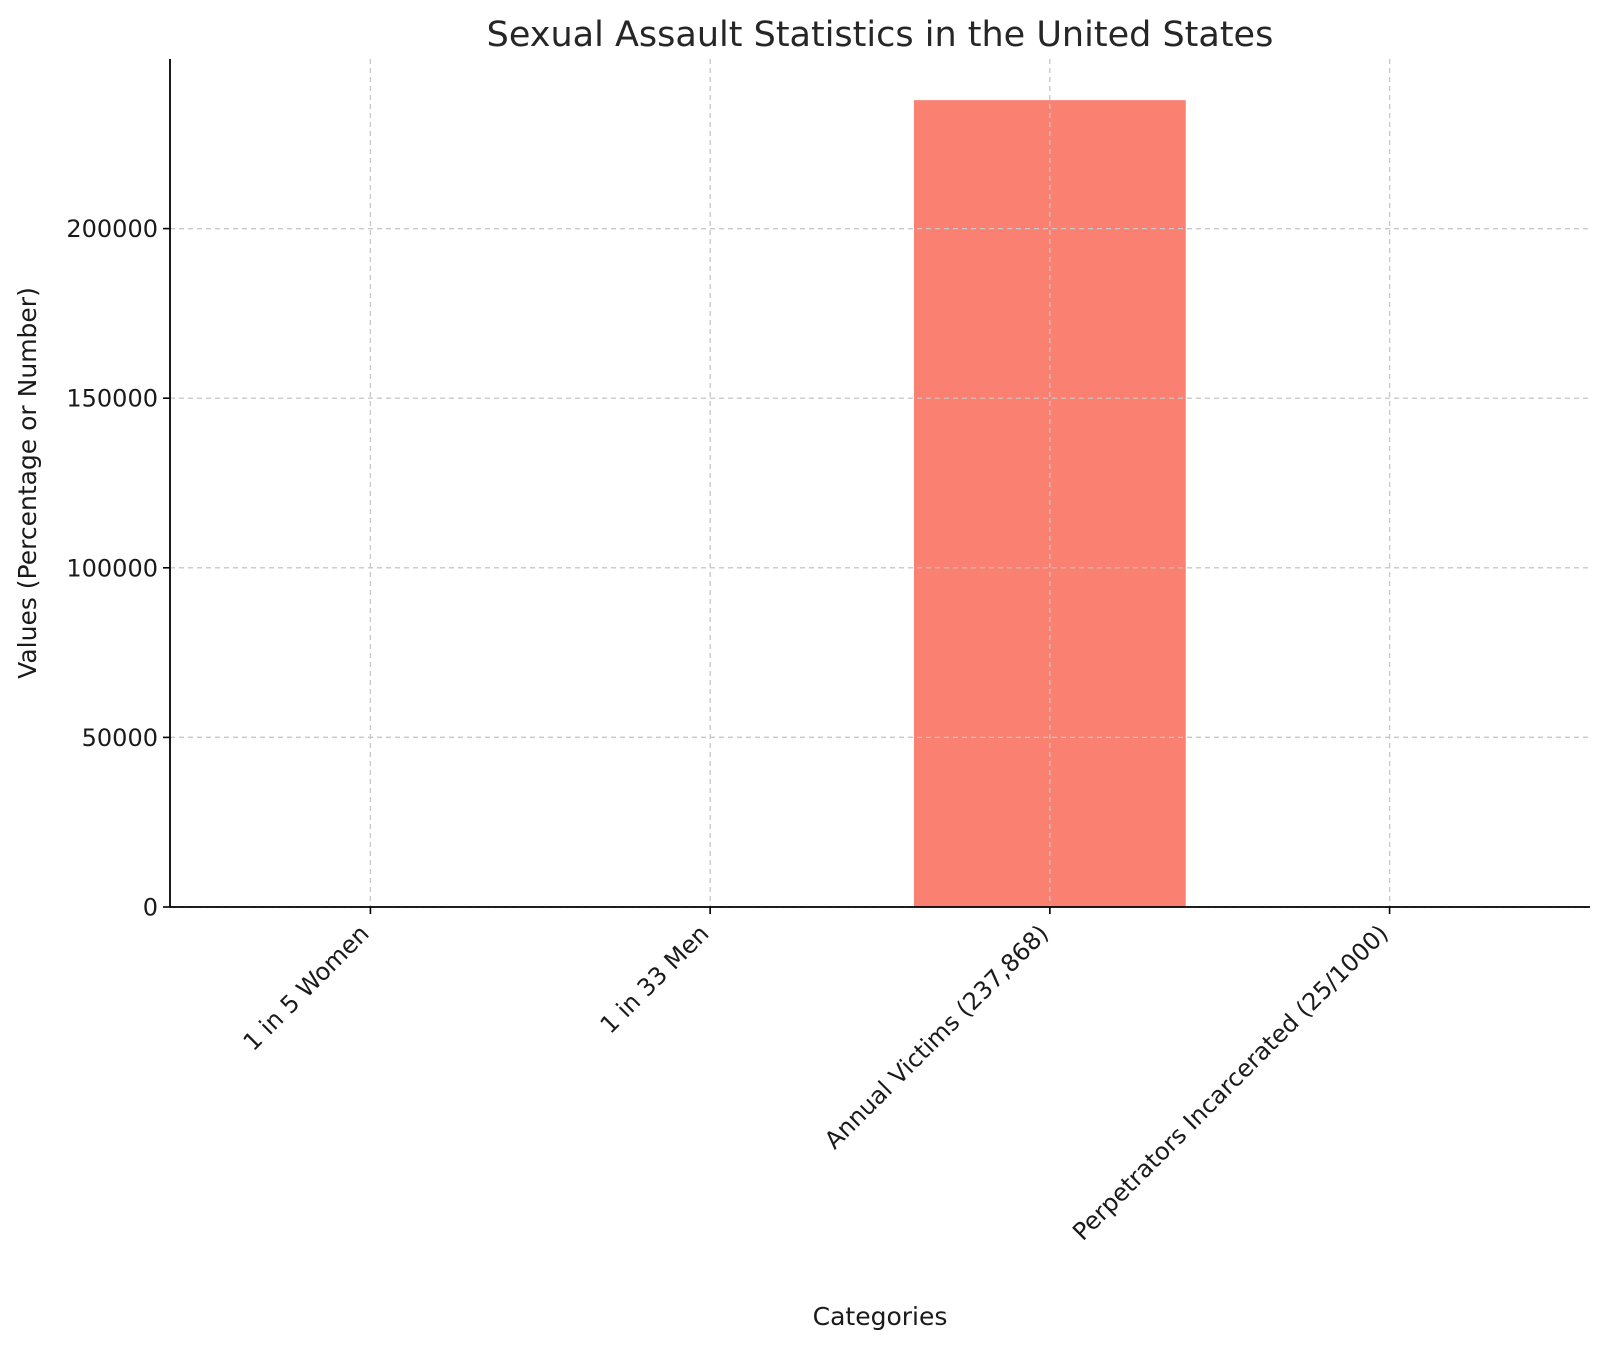 Image resolution: width=1600 pixels, height=1346 pixels. Describe the element at coordinates (655, 979) in the screenshot. I see `x-tick-label: 1 in 33 Men` at that location.